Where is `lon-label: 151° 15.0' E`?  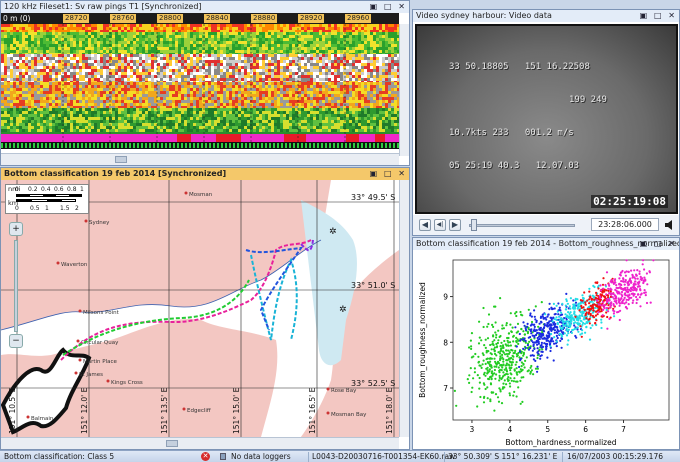
lon-label: 151° 15.0' E is located at coordinates (236, 410).